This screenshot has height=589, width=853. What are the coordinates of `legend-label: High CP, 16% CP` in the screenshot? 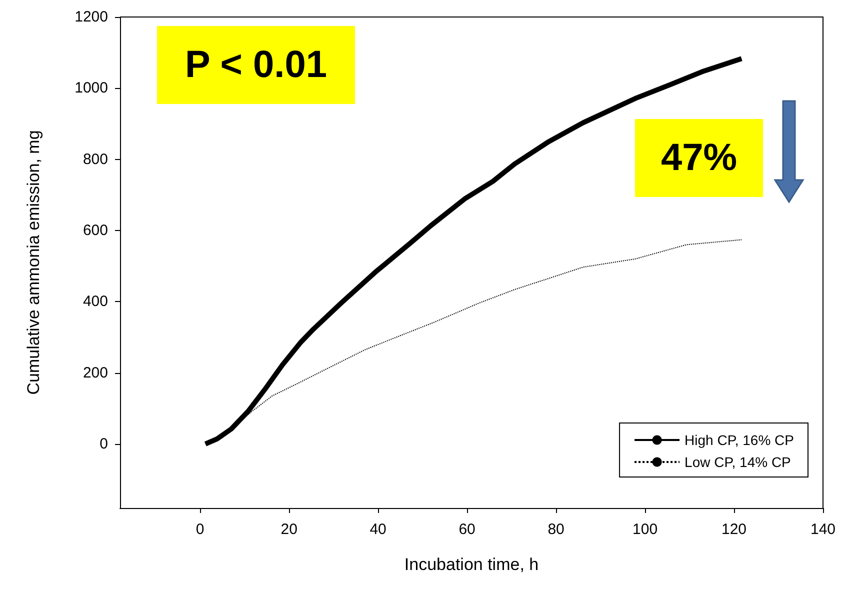 It's located at (739, 440).